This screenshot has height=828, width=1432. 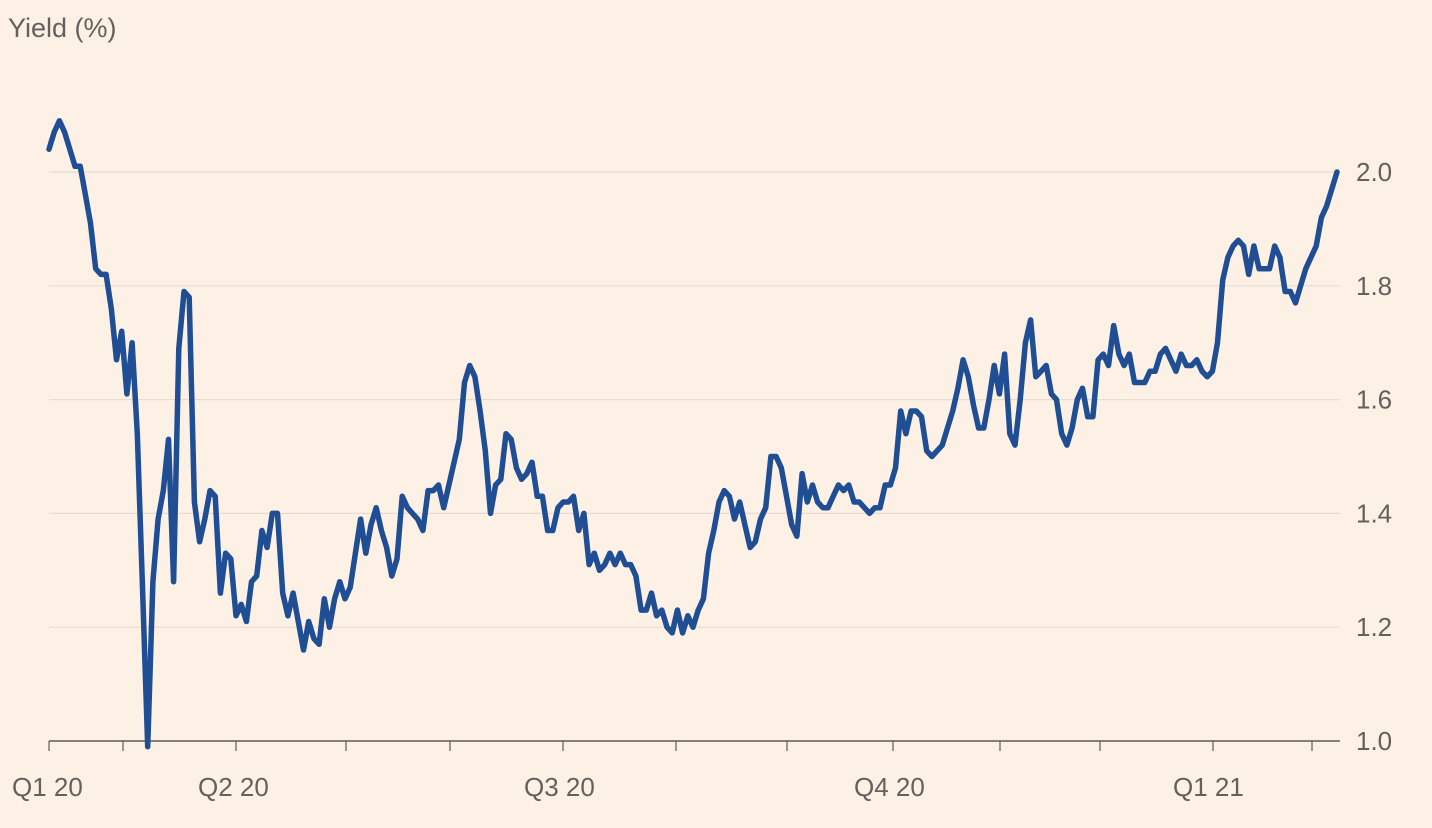 What do you see at coordinates (233, 787) in the screenshot?
I see `x-tick-label: Q2 20` at bounding box center [233, 787].